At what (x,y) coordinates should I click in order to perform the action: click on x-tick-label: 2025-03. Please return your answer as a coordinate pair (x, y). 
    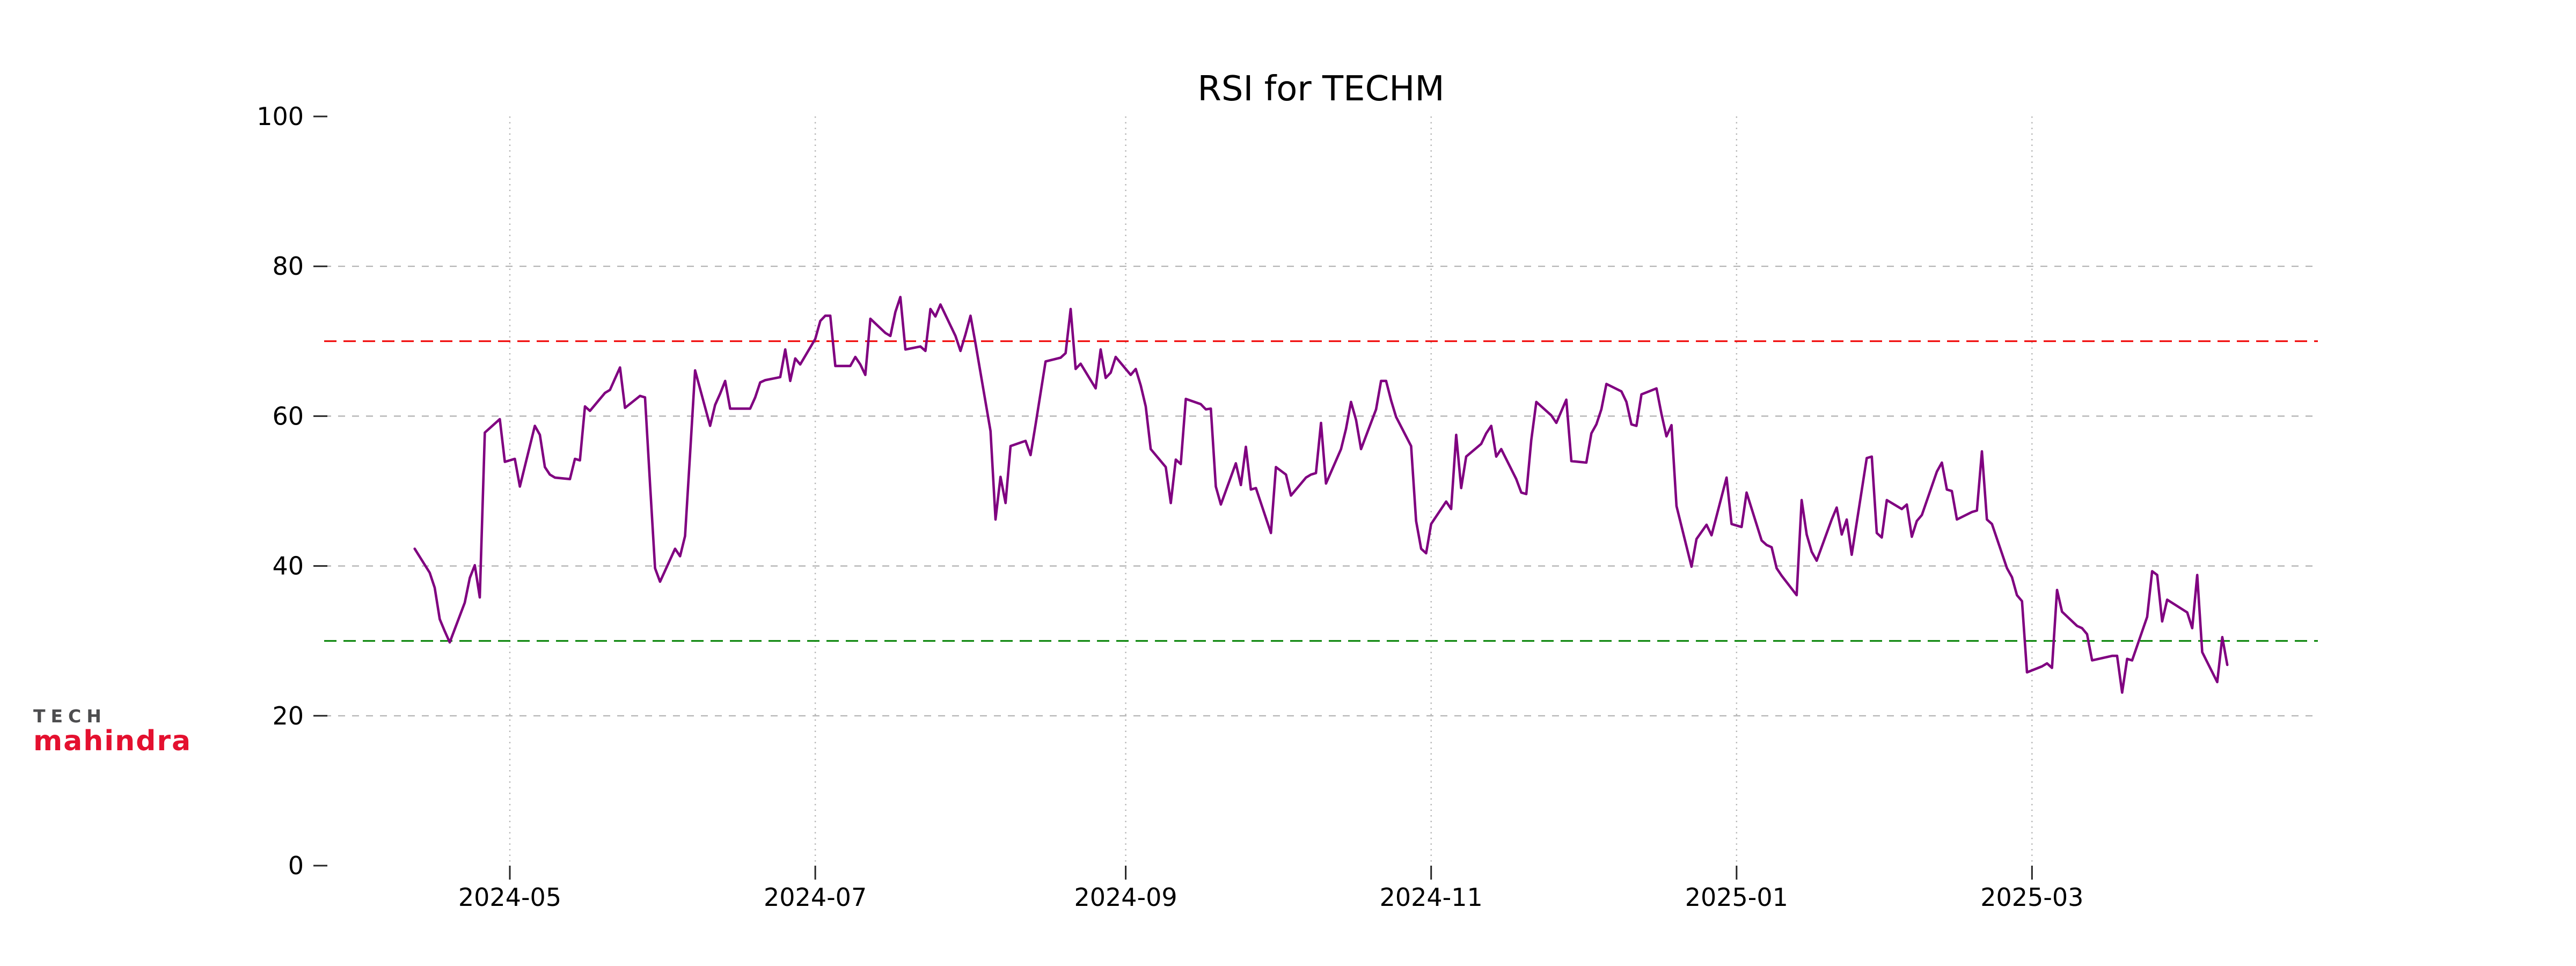
    Looking at the image, I should click on (2031, 897).